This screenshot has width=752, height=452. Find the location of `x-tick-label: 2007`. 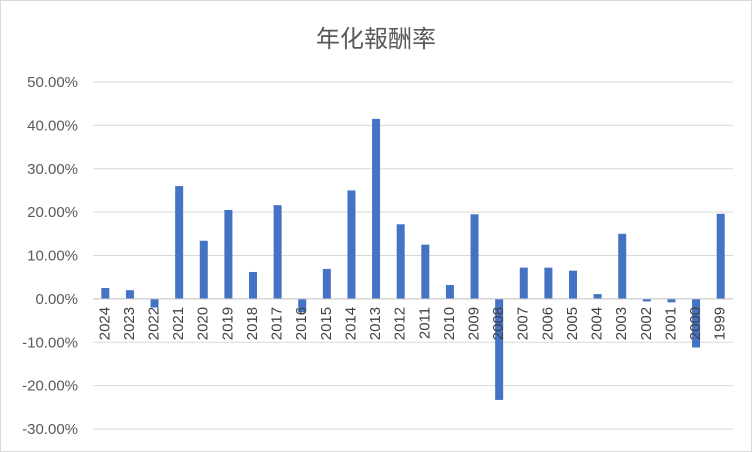

x-tick-label: 2007 is located at coordinates (523, 323).